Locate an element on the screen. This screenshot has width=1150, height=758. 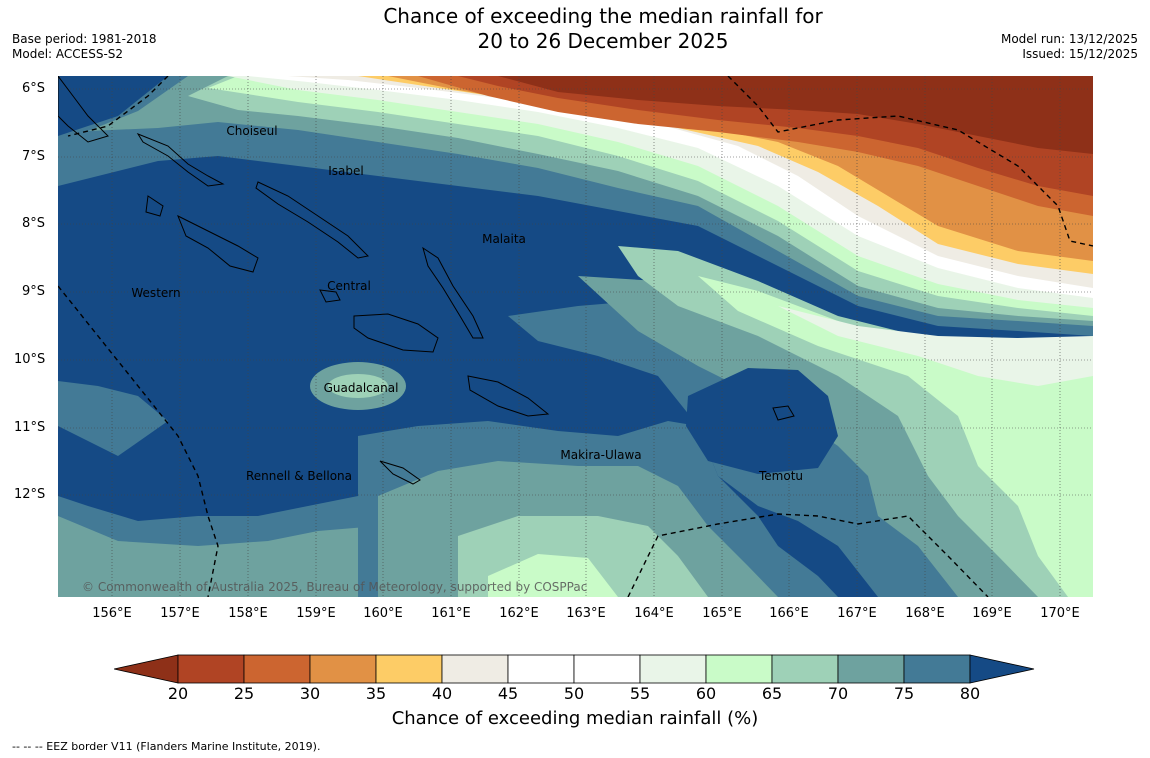
bougainville-island is located at coordinates (83, 109).